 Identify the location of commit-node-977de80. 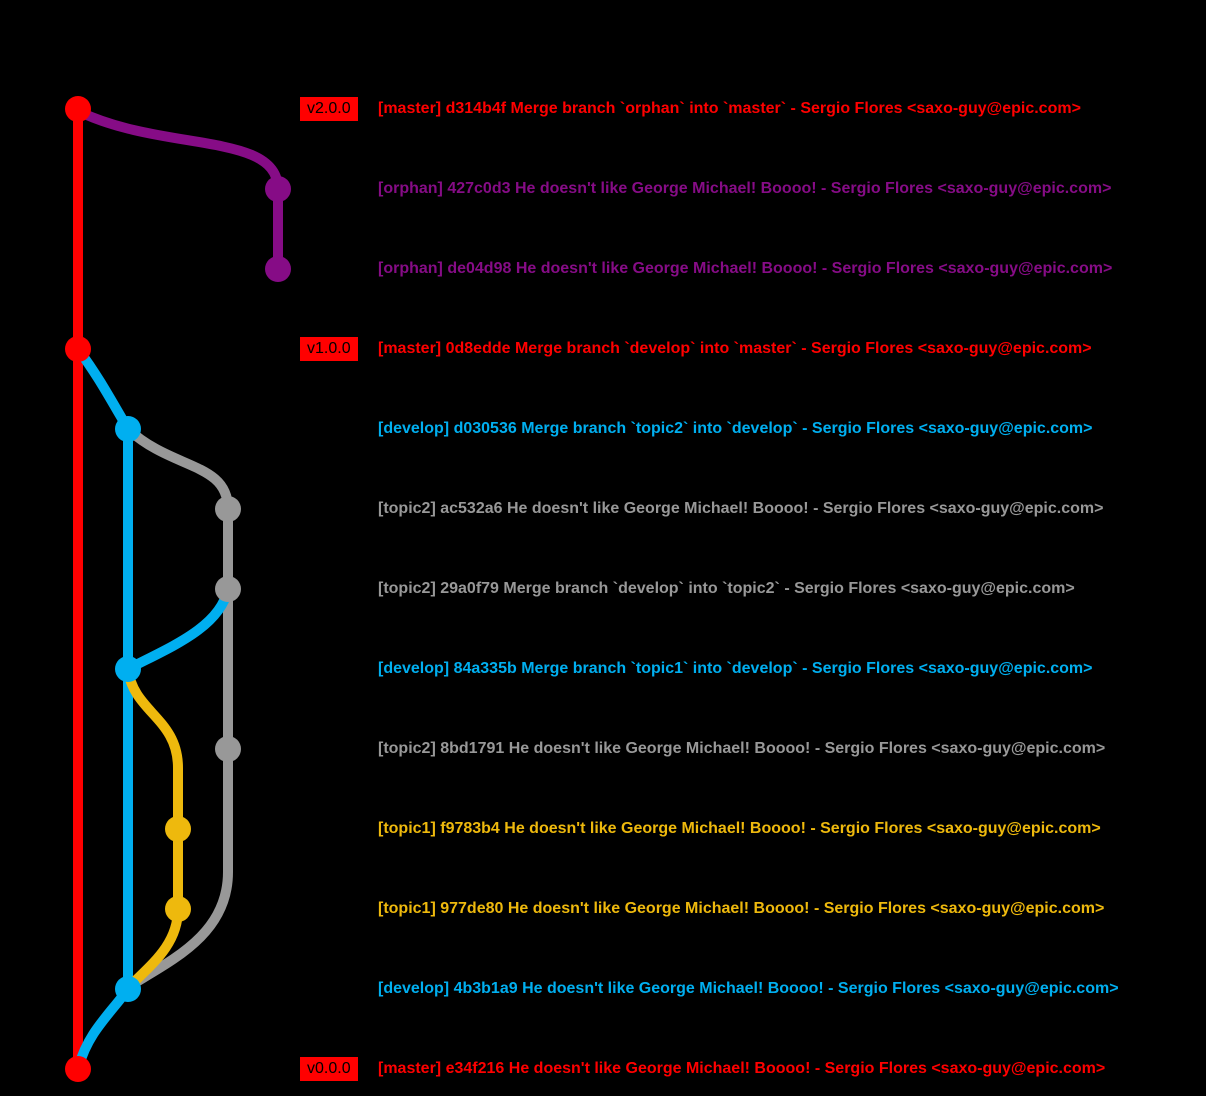
(178, 909).